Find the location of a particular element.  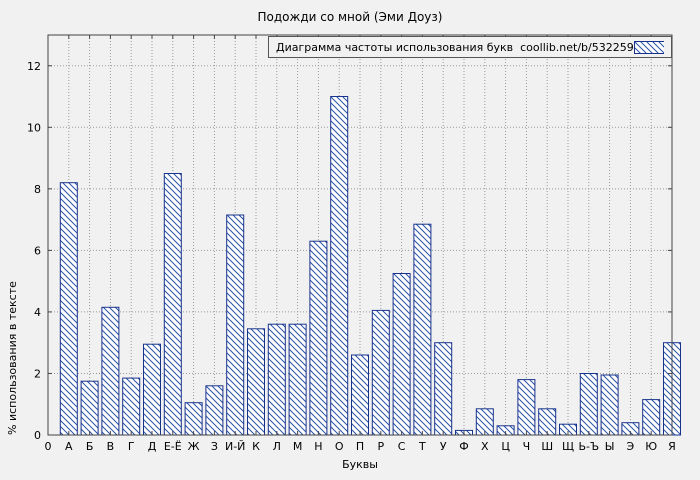

y-tick-label: 4 is located at coordinates (37, 312).